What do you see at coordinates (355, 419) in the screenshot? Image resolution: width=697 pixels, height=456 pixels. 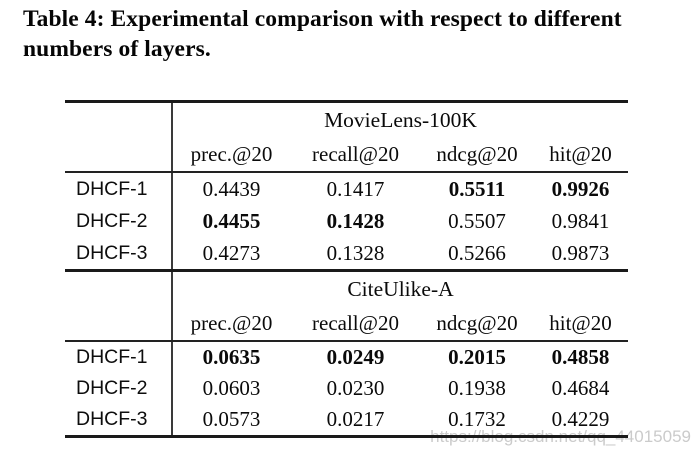 I see `metric-value-cell: 0.0217` at bounding box center [355, 419].